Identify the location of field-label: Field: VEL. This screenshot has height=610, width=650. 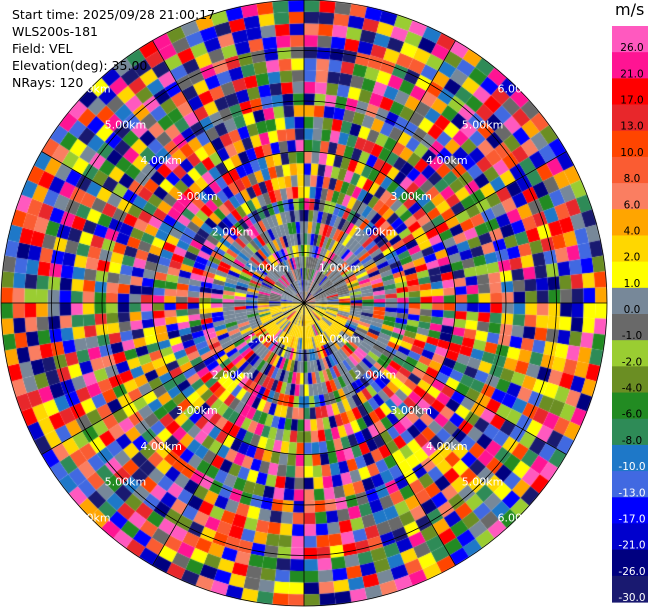
(42, 48).